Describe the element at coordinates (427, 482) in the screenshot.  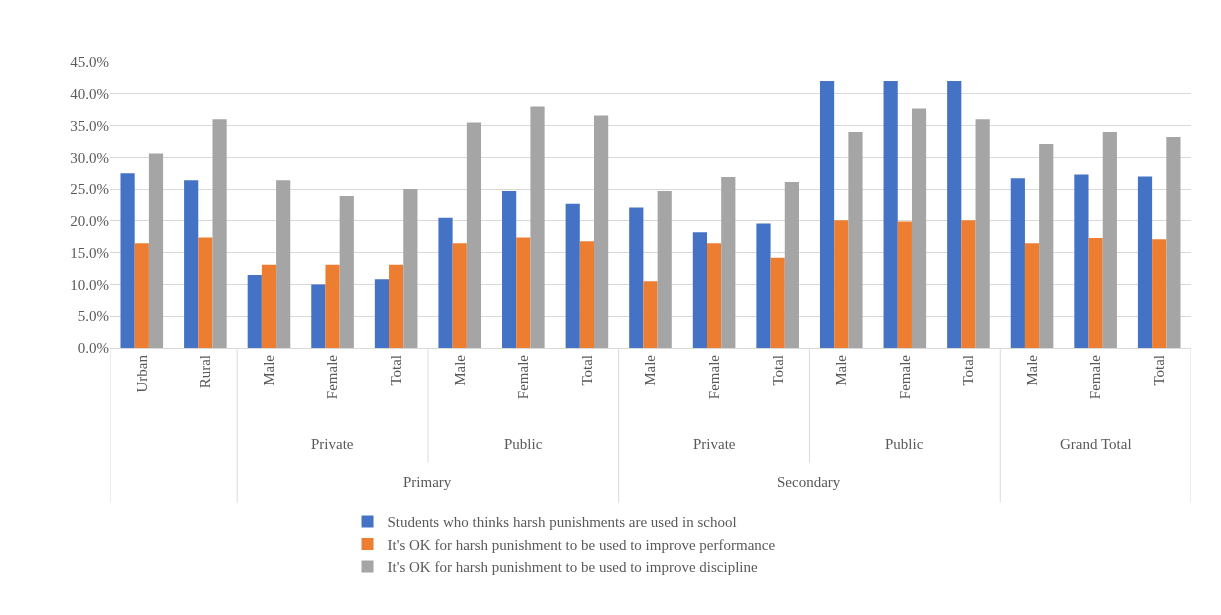
I see `text: Primary` at that location.